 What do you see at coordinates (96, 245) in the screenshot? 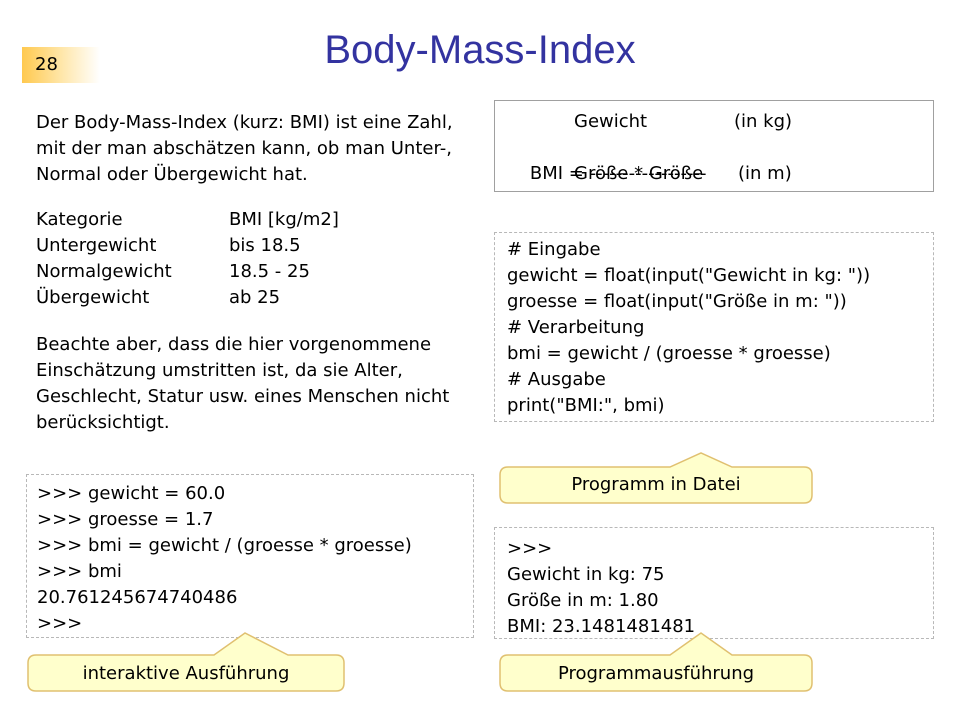
I see `table-cell: Untergewicht` at bounding box center [96, 245].